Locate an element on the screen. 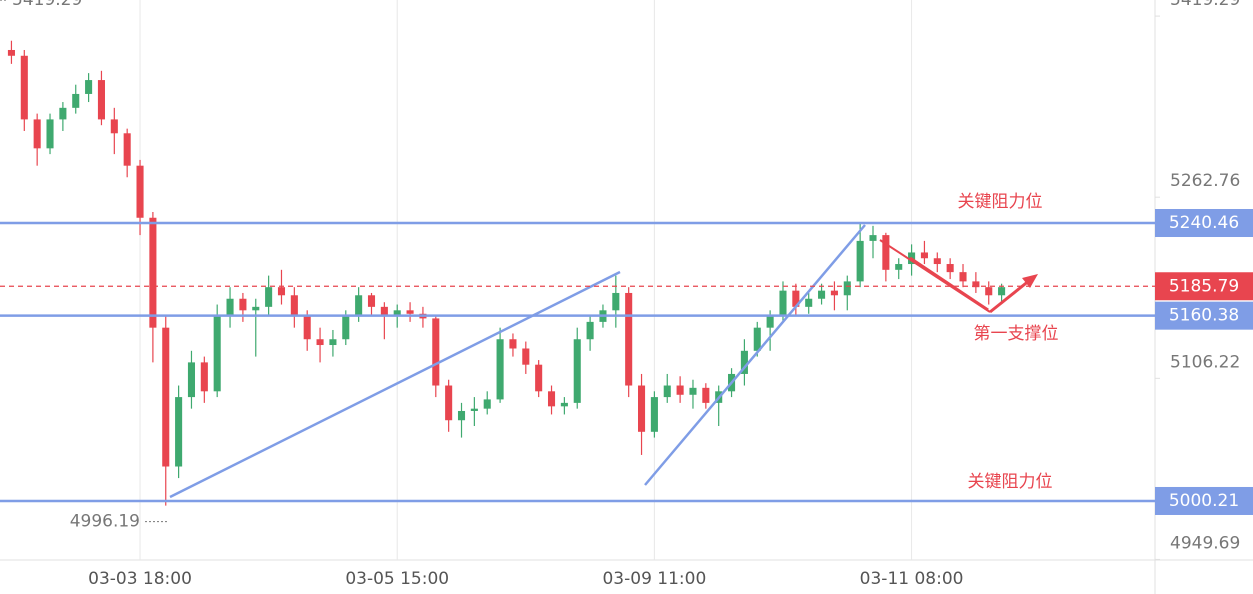  y-tick-label: 5106.22 is located at coordinates (1205, 362).